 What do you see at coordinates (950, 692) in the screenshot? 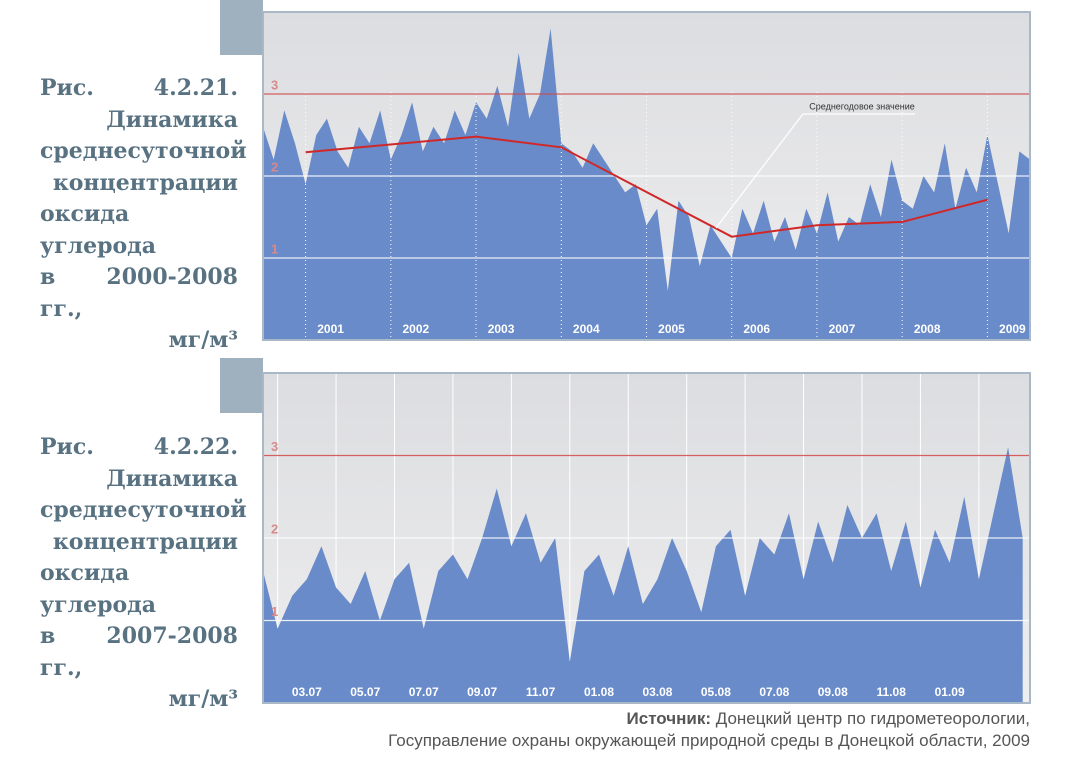
I see `x-tick-label: 01.09` at bounding box center [950, 692].